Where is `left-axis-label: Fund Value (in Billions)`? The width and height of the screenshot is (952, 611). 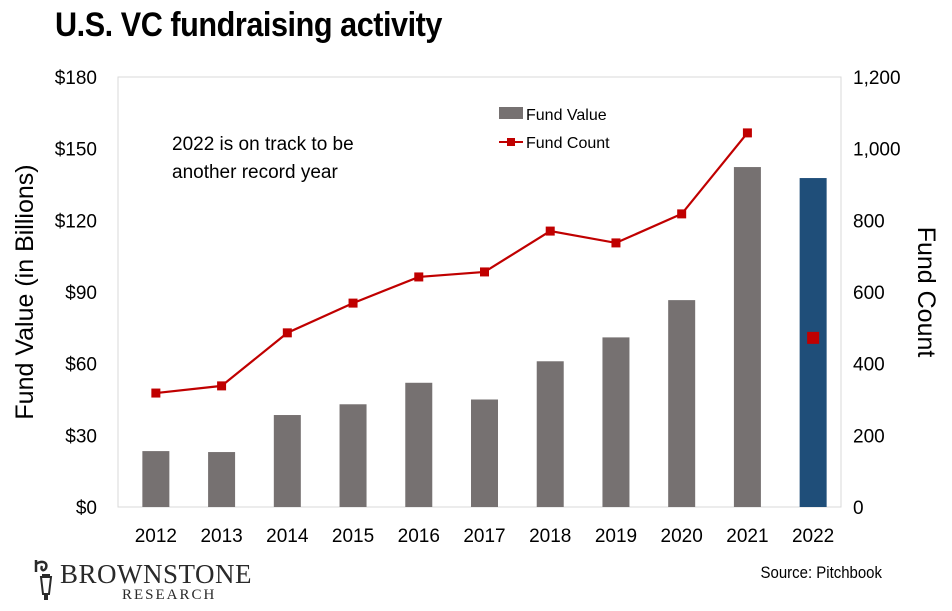
left-axis-label: Fund Value (in Billions) is located at coordinates (25, 291).